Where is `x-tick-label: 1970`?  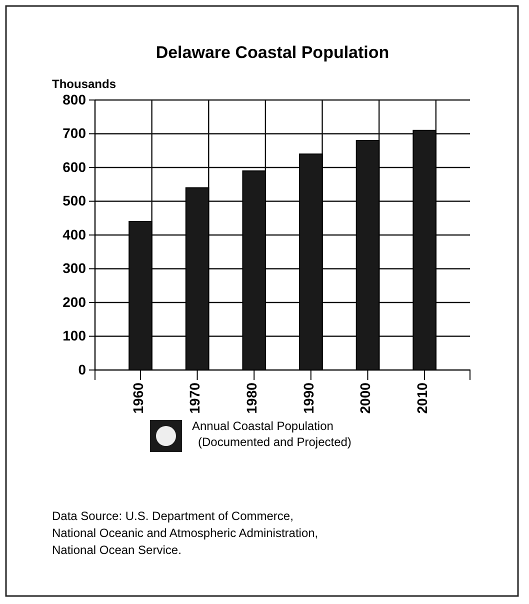 x-tick-label: 1970 is located at coordinates (194, 398).